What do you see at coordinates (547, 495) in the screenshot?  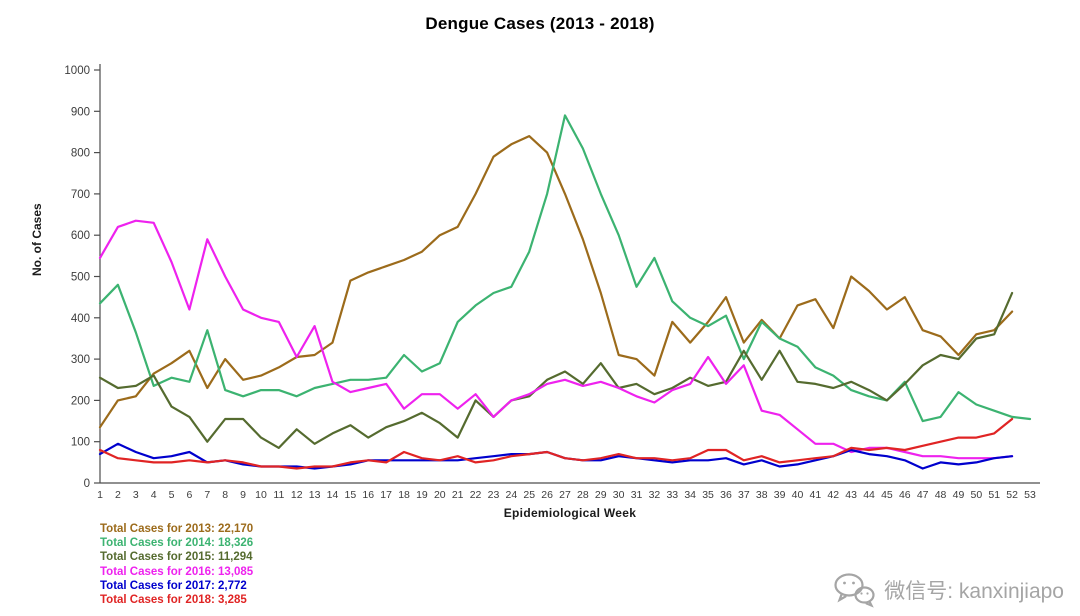 I see `x-tick-label: 26` at bounding box center [547, 495].